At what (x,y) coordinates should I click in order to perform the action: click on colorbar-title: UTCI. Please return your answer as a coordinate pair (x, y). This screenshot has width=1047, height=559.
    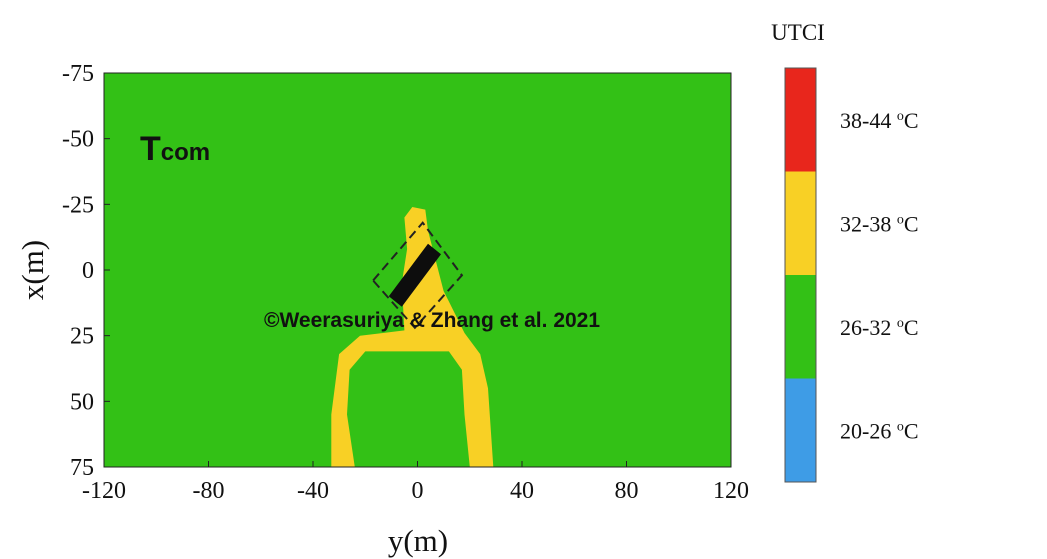
    Looking at the image, I should click on (798, 32).